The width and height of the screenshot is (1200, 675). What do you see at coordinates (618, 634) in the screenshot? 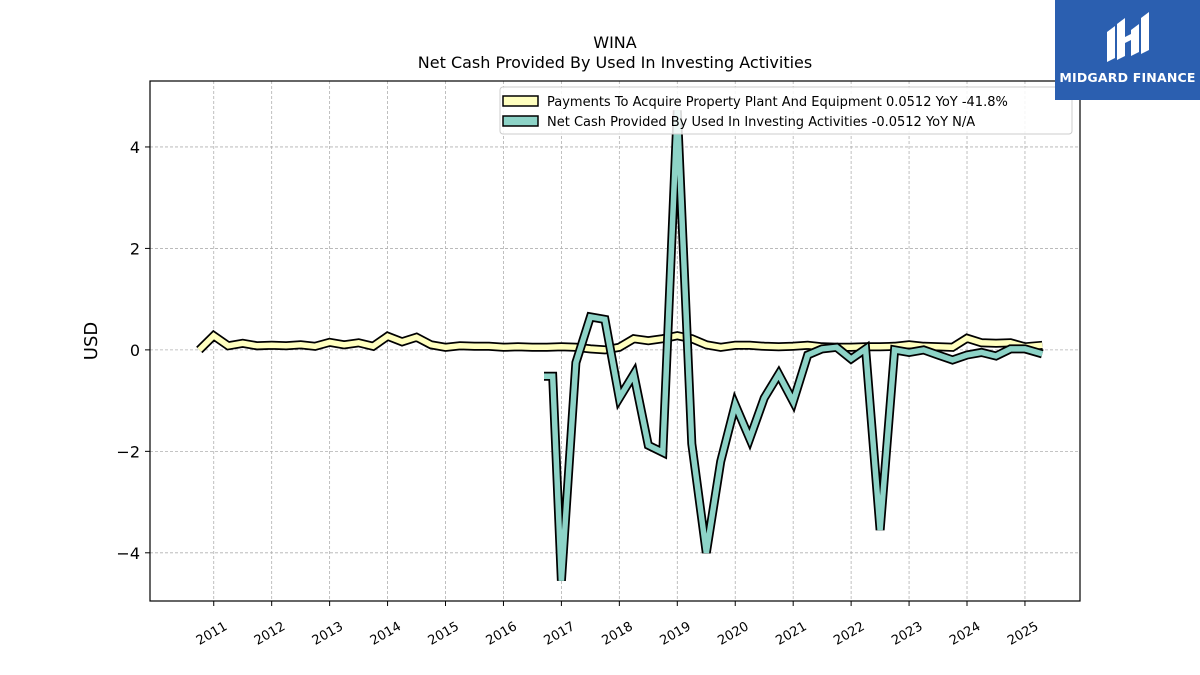
I see `x-tick-label: 2018` at bounding box center [618, 634].